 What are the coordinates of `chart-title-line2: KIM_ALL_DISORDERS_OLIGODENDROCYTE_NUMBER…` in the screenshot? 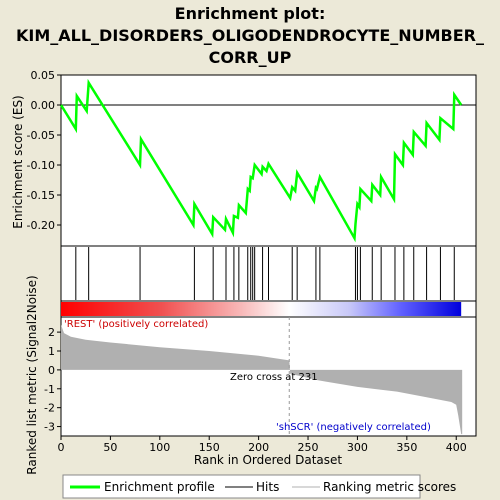 It's located at (250, 35).